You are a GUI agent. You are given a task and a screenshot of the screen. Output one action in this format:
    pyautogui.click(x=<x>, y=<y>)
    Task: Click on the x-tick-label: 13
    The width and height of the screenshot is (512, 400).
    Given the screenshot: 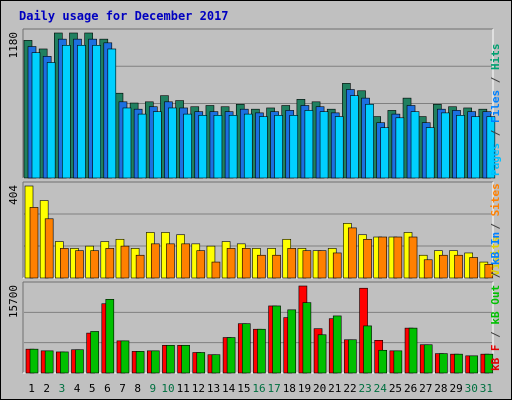 What is the action you would take?
    pyautogui.click(x=213, y=388)
    